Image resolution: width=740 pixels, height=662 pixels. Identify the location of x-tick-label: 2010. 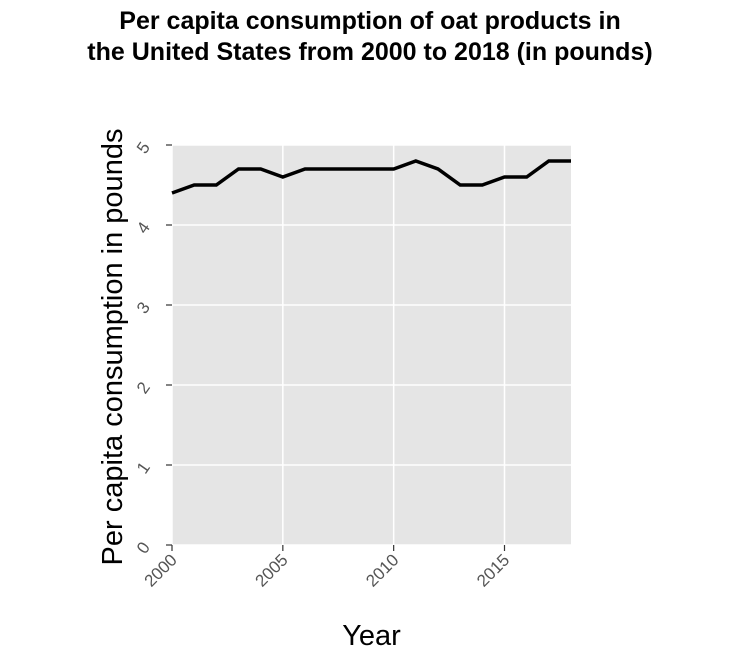
(382, 570).